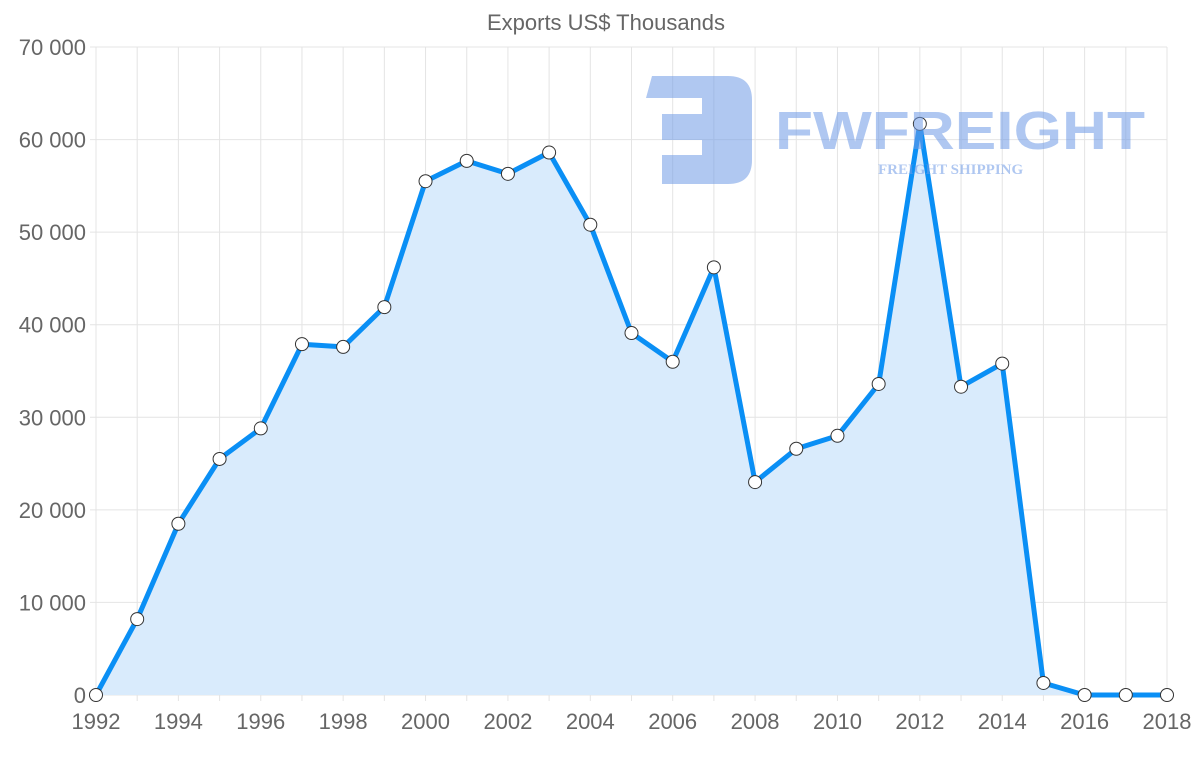 The width and height of the screenshot is (1200, 763). I want to click on x-tick-label: 2010, so click(837, 721).